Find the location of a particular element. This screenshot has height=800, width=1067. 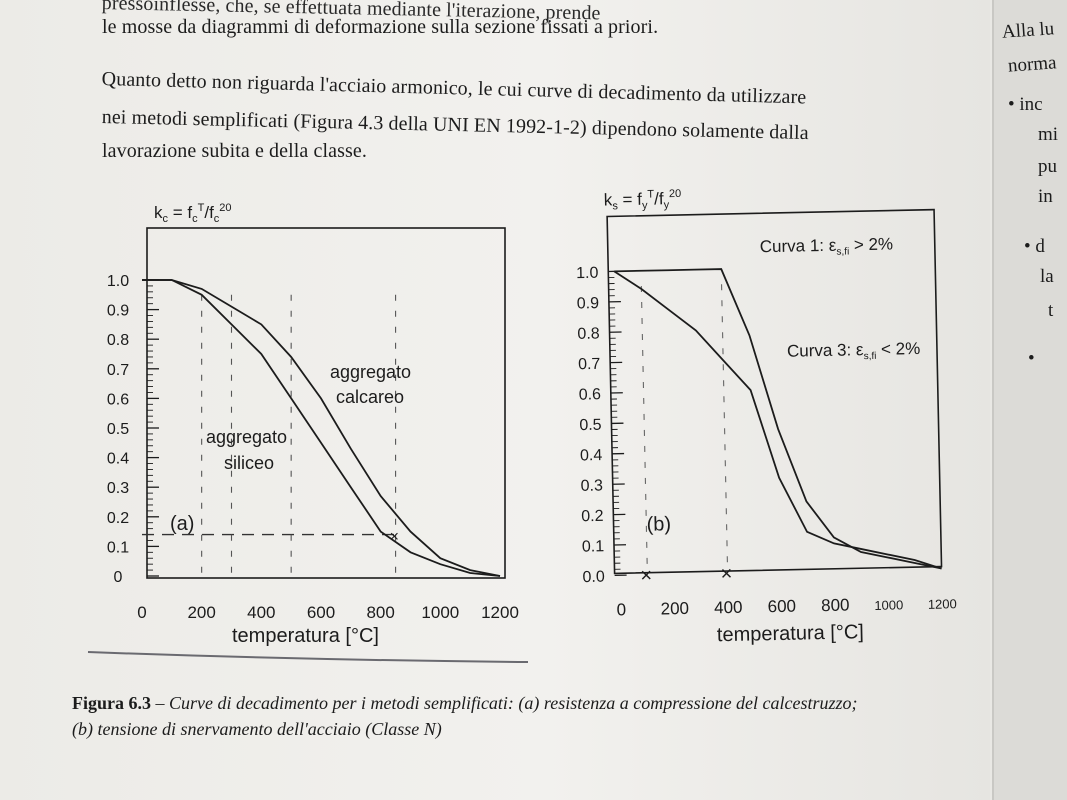

chart-b-frame is located at coordinates (774, 391).